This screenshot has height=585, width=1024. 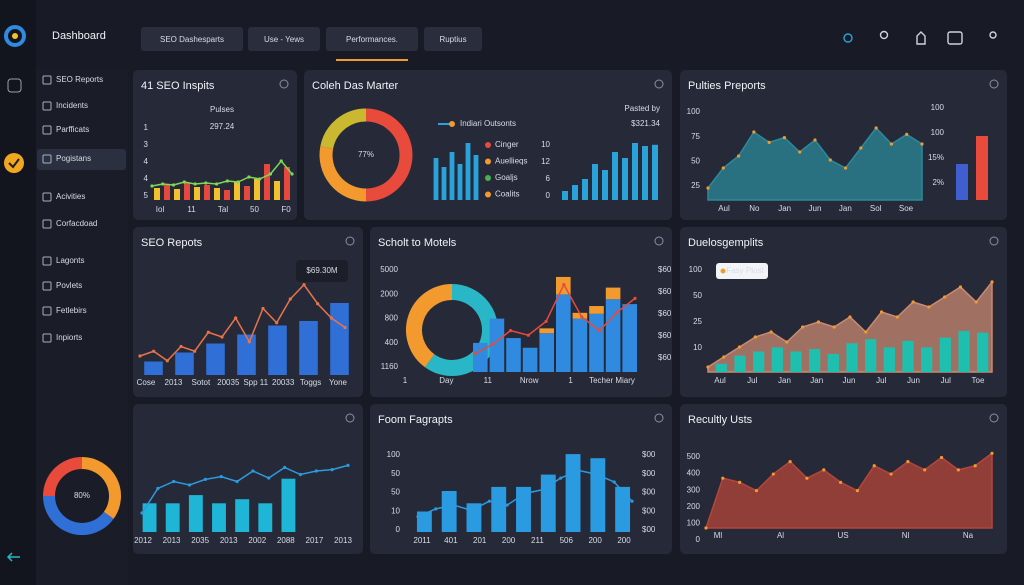 I want to click on line, so click(x=245, y=489).